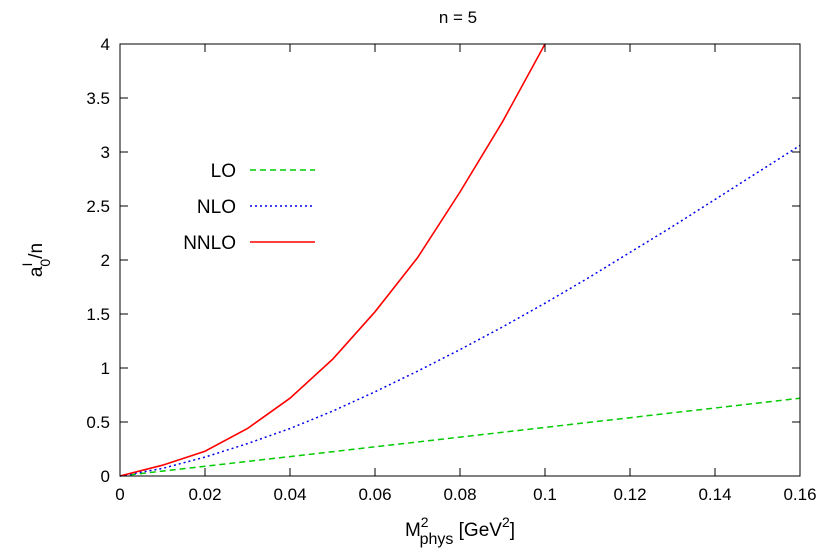 Image resolution: width=823 pixels, height=556 pixels. What do you see at coordinates (223, 171) in the screenshot?
I see `legend-label-lo: LO` at bounding box center [223, 171].